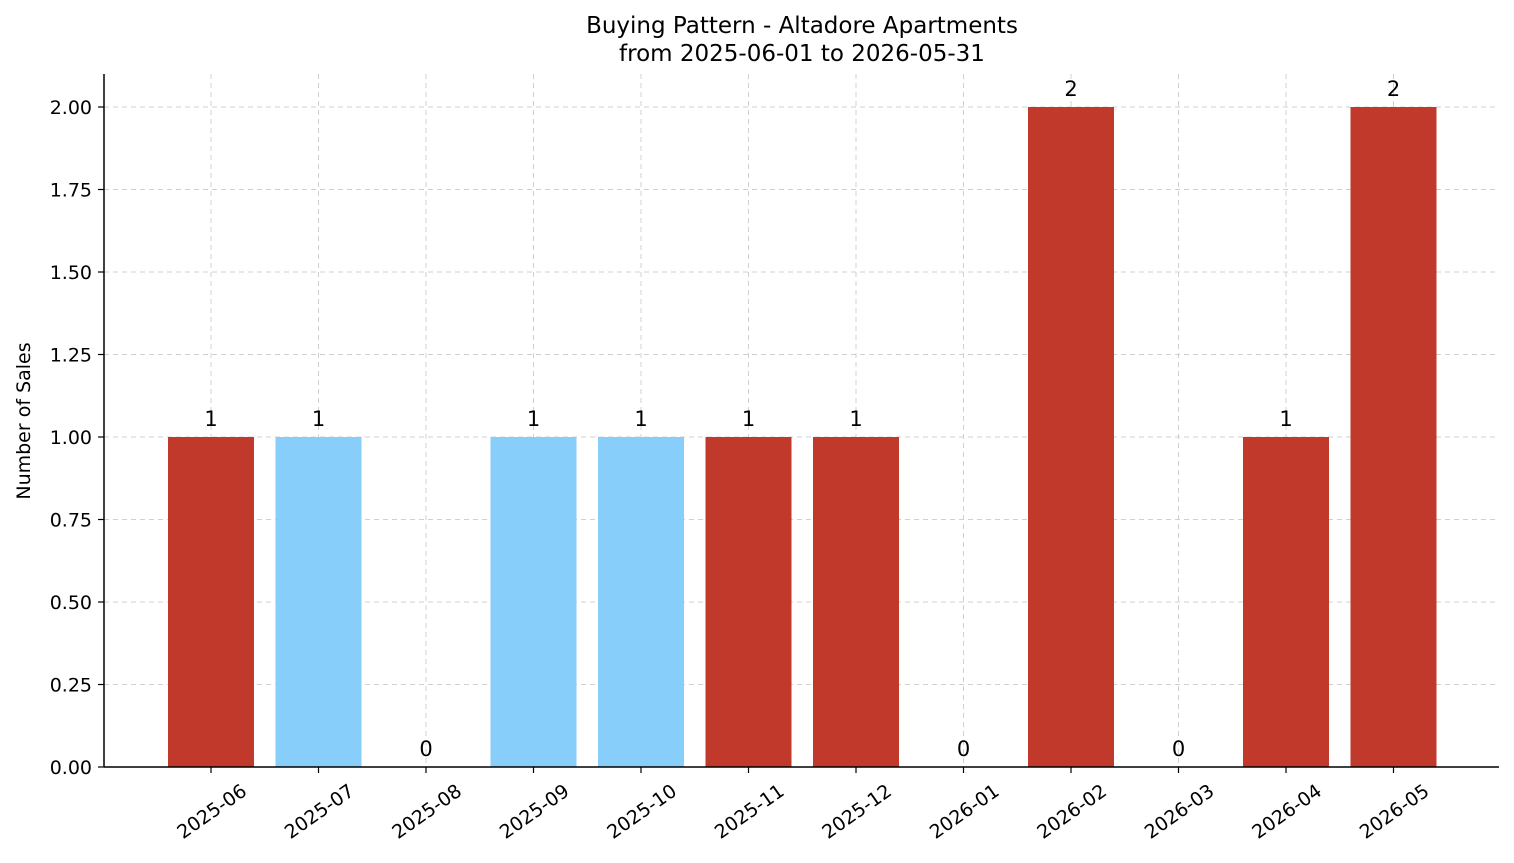 The width and height of the screenshot is (1514, 863). What do you see at coordinates (802, 26) in the screenshot?
I see `chart-title: Buying Pattern - Altadore Apartments` at bounding box center [802, 26].